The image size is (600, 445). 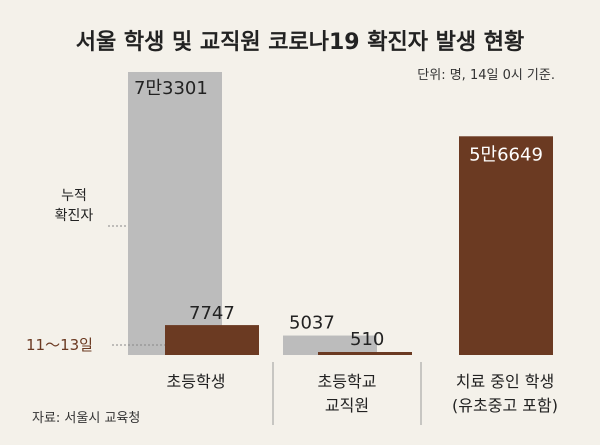 What do you see at coordinates (212, 340) in the screenshot?
I see `bar-s1-c0` at bounding box center [212, 340].